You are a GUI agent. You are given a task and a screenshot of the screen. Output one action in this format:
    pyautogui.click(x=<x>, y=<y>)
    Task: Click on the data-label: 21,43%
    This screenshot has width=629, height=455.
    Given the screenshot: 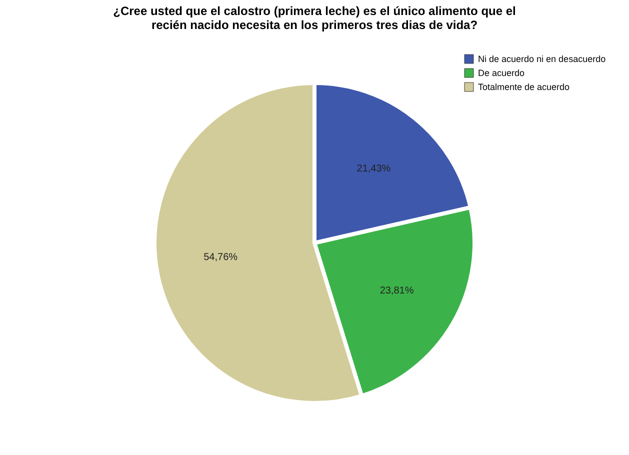 What is the action you would take?
    pyautogui.click(x=373, y=169)
    